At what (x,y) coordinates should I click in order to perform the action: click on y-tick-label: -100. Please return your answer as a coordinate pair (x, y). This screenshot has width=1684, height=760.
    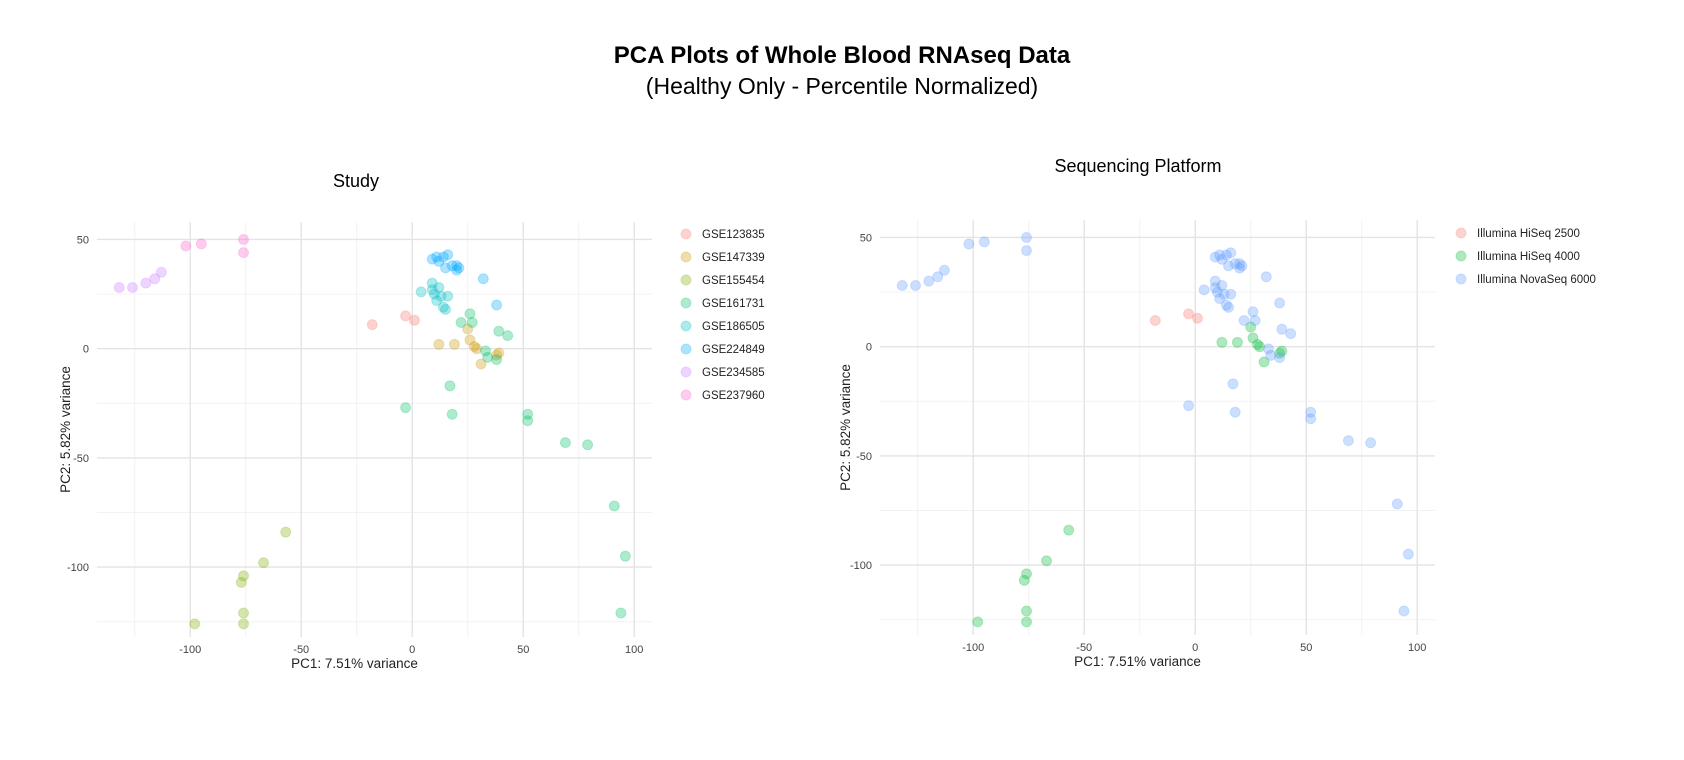
    Looking at the image, I should click on (861, 566).